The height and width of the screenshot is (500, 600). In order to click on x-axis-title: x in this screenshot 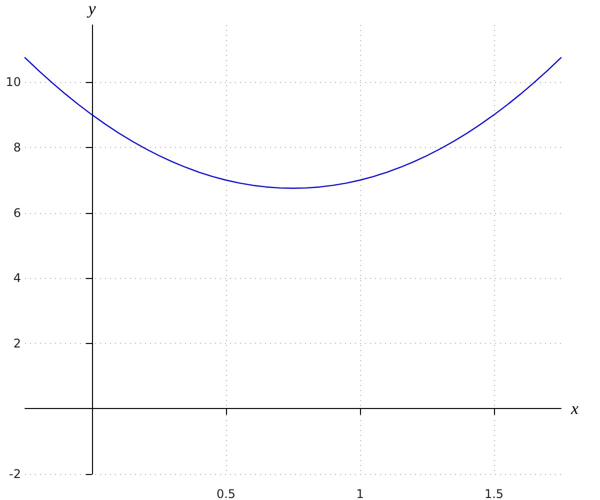, I will do `click(574, 408)`.